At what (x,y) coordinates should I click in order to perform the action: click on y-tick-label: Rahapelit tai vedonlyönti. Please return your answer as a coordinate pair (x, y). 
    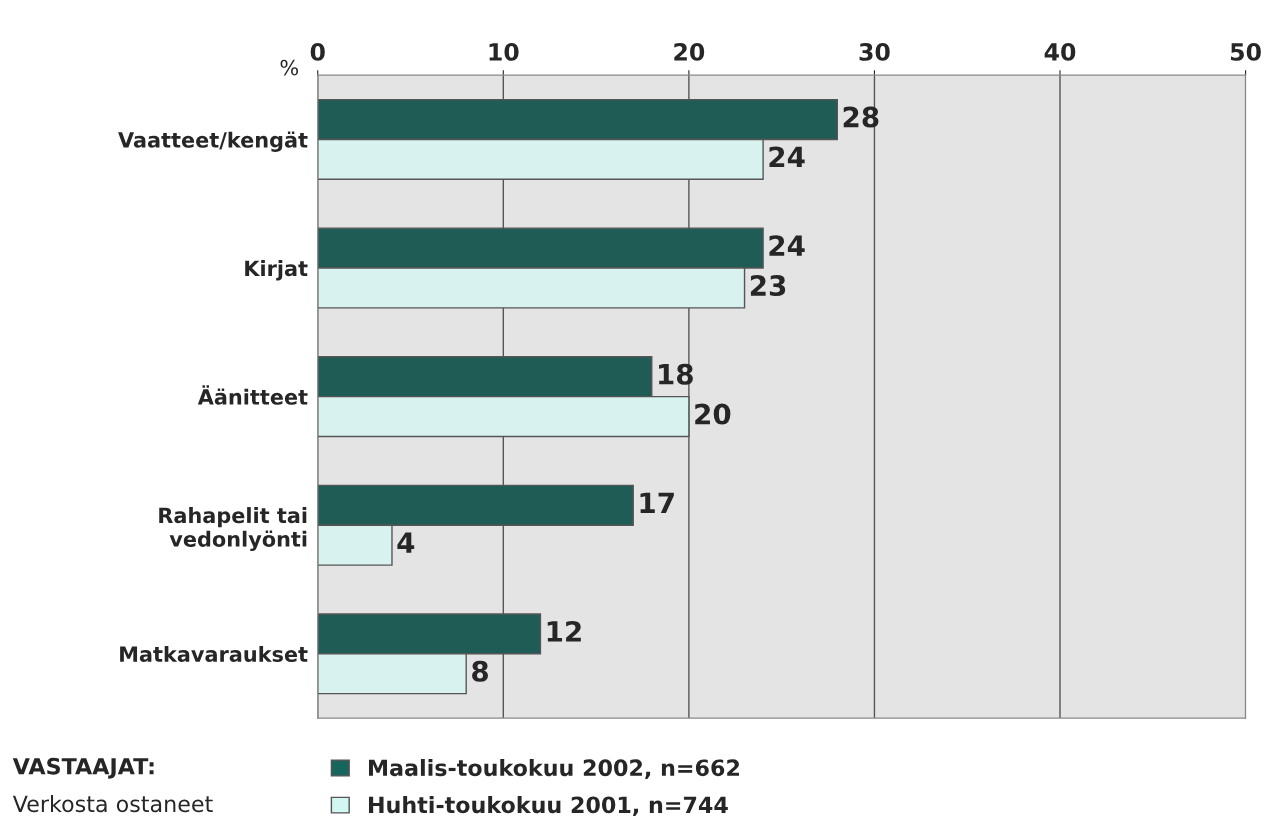
    Looking at the image, I should click on (233, 529).